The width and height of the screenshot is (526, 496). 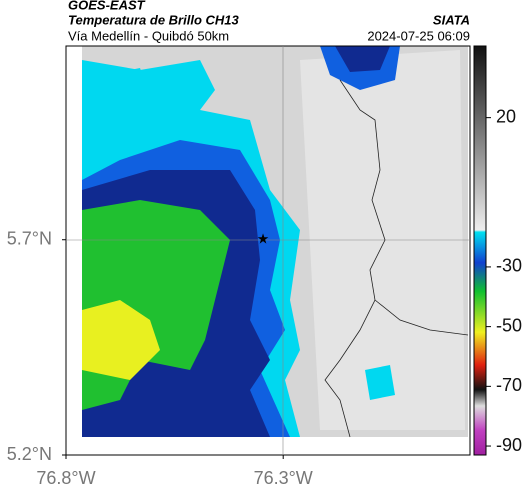 What do you see at coordinates (451, 19) in the screenshot?
I see `source: SIATA` at bounding box center [451, 19].